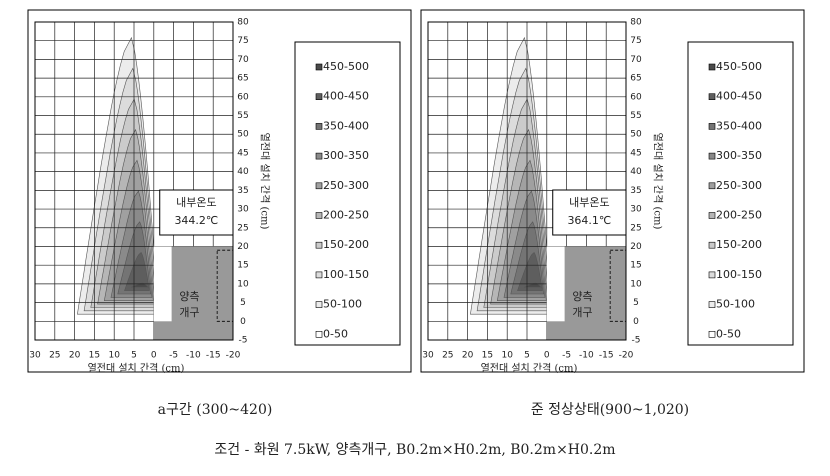  Describe the element at coordinates (346, 244) in the screenshot. I see `legend-label: 150-200` at that location.